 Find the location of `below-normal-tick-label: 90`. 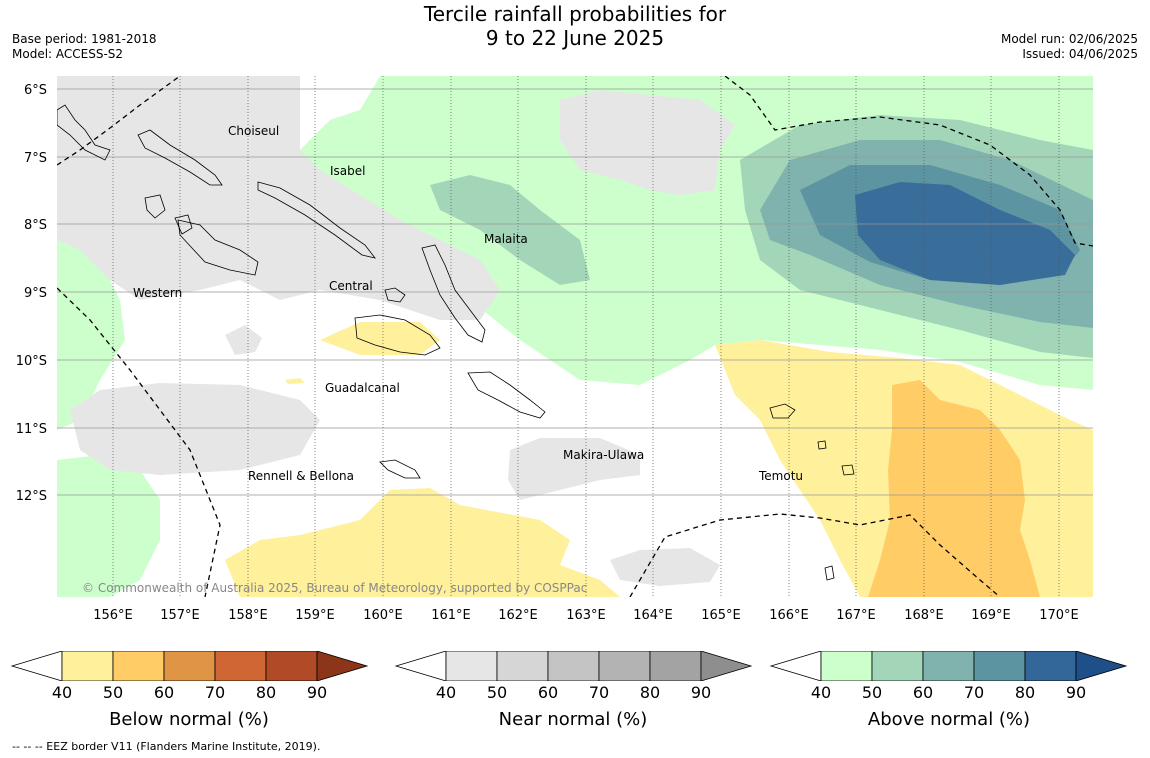

below-normal-tick-label: 90 is located at coordinates (317, 692).